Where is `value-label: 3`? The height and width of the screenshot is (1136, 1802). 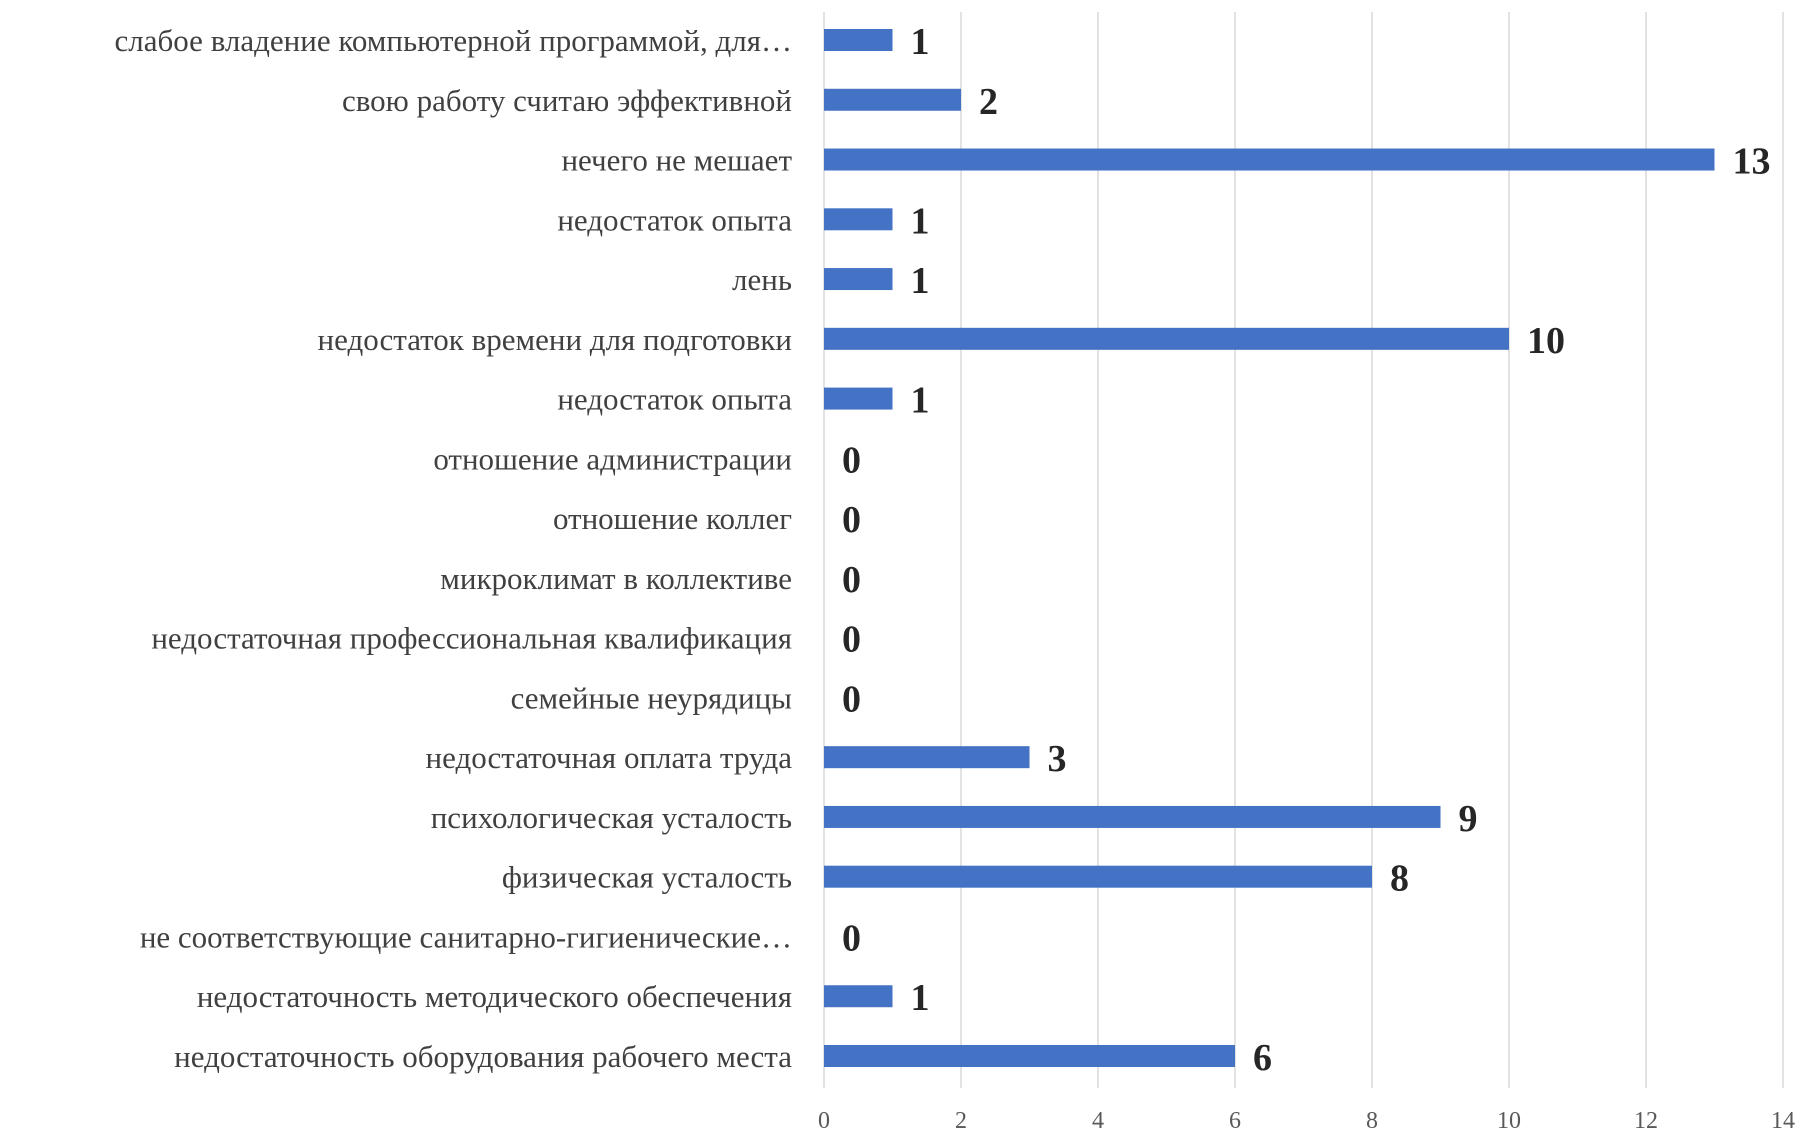 value-label: 3 is located at coordinates (1057, 759).